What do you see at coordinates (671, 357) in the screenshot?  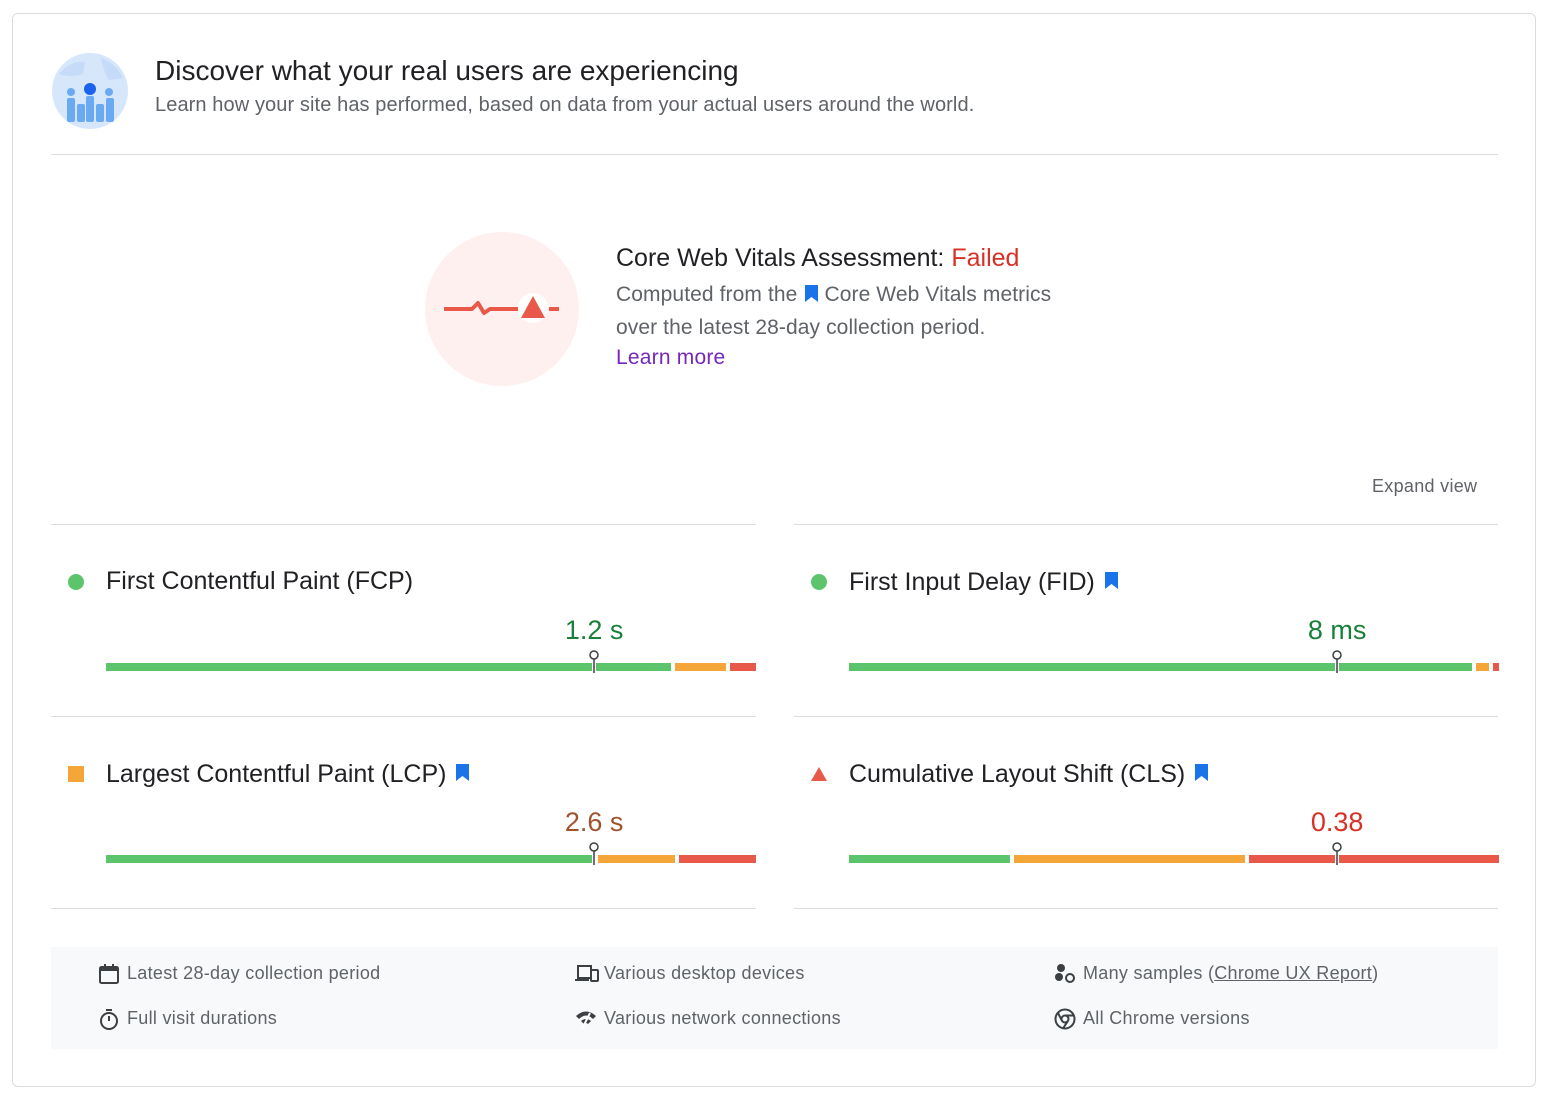 I see `learn-more-link: Learn more` at bounding box center [671, 357].